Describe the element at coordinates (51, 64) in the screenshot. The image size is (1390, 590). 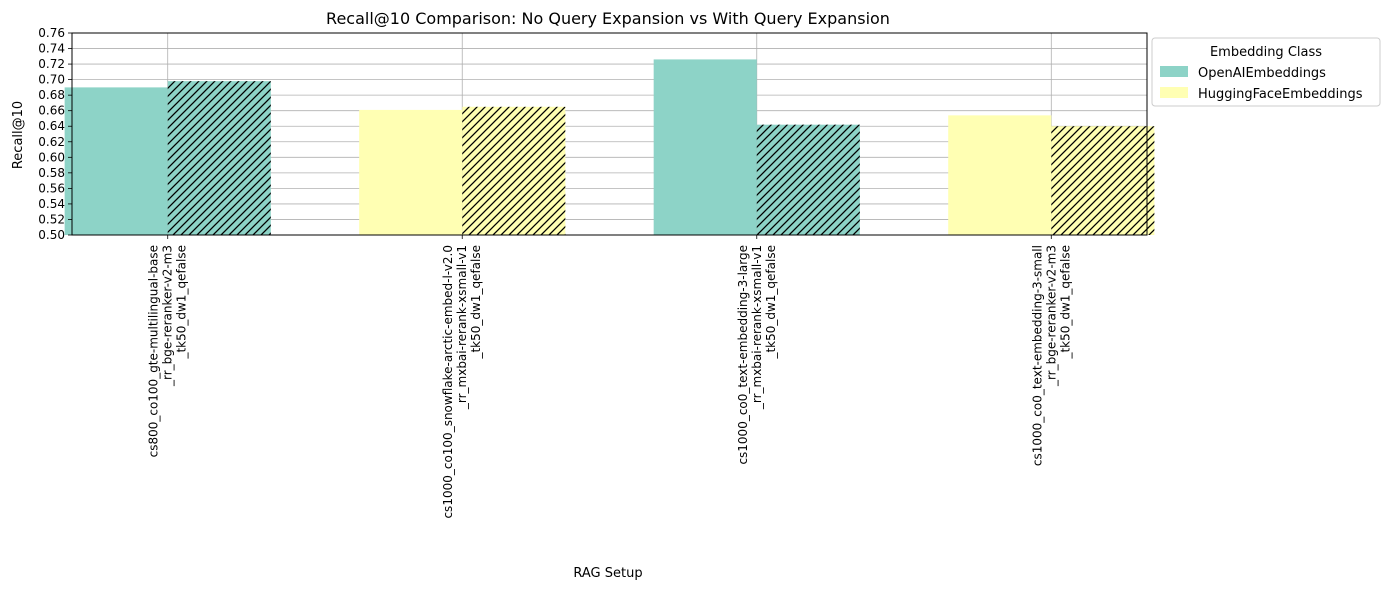
I see `y-tick-label: 0.72` at that location.